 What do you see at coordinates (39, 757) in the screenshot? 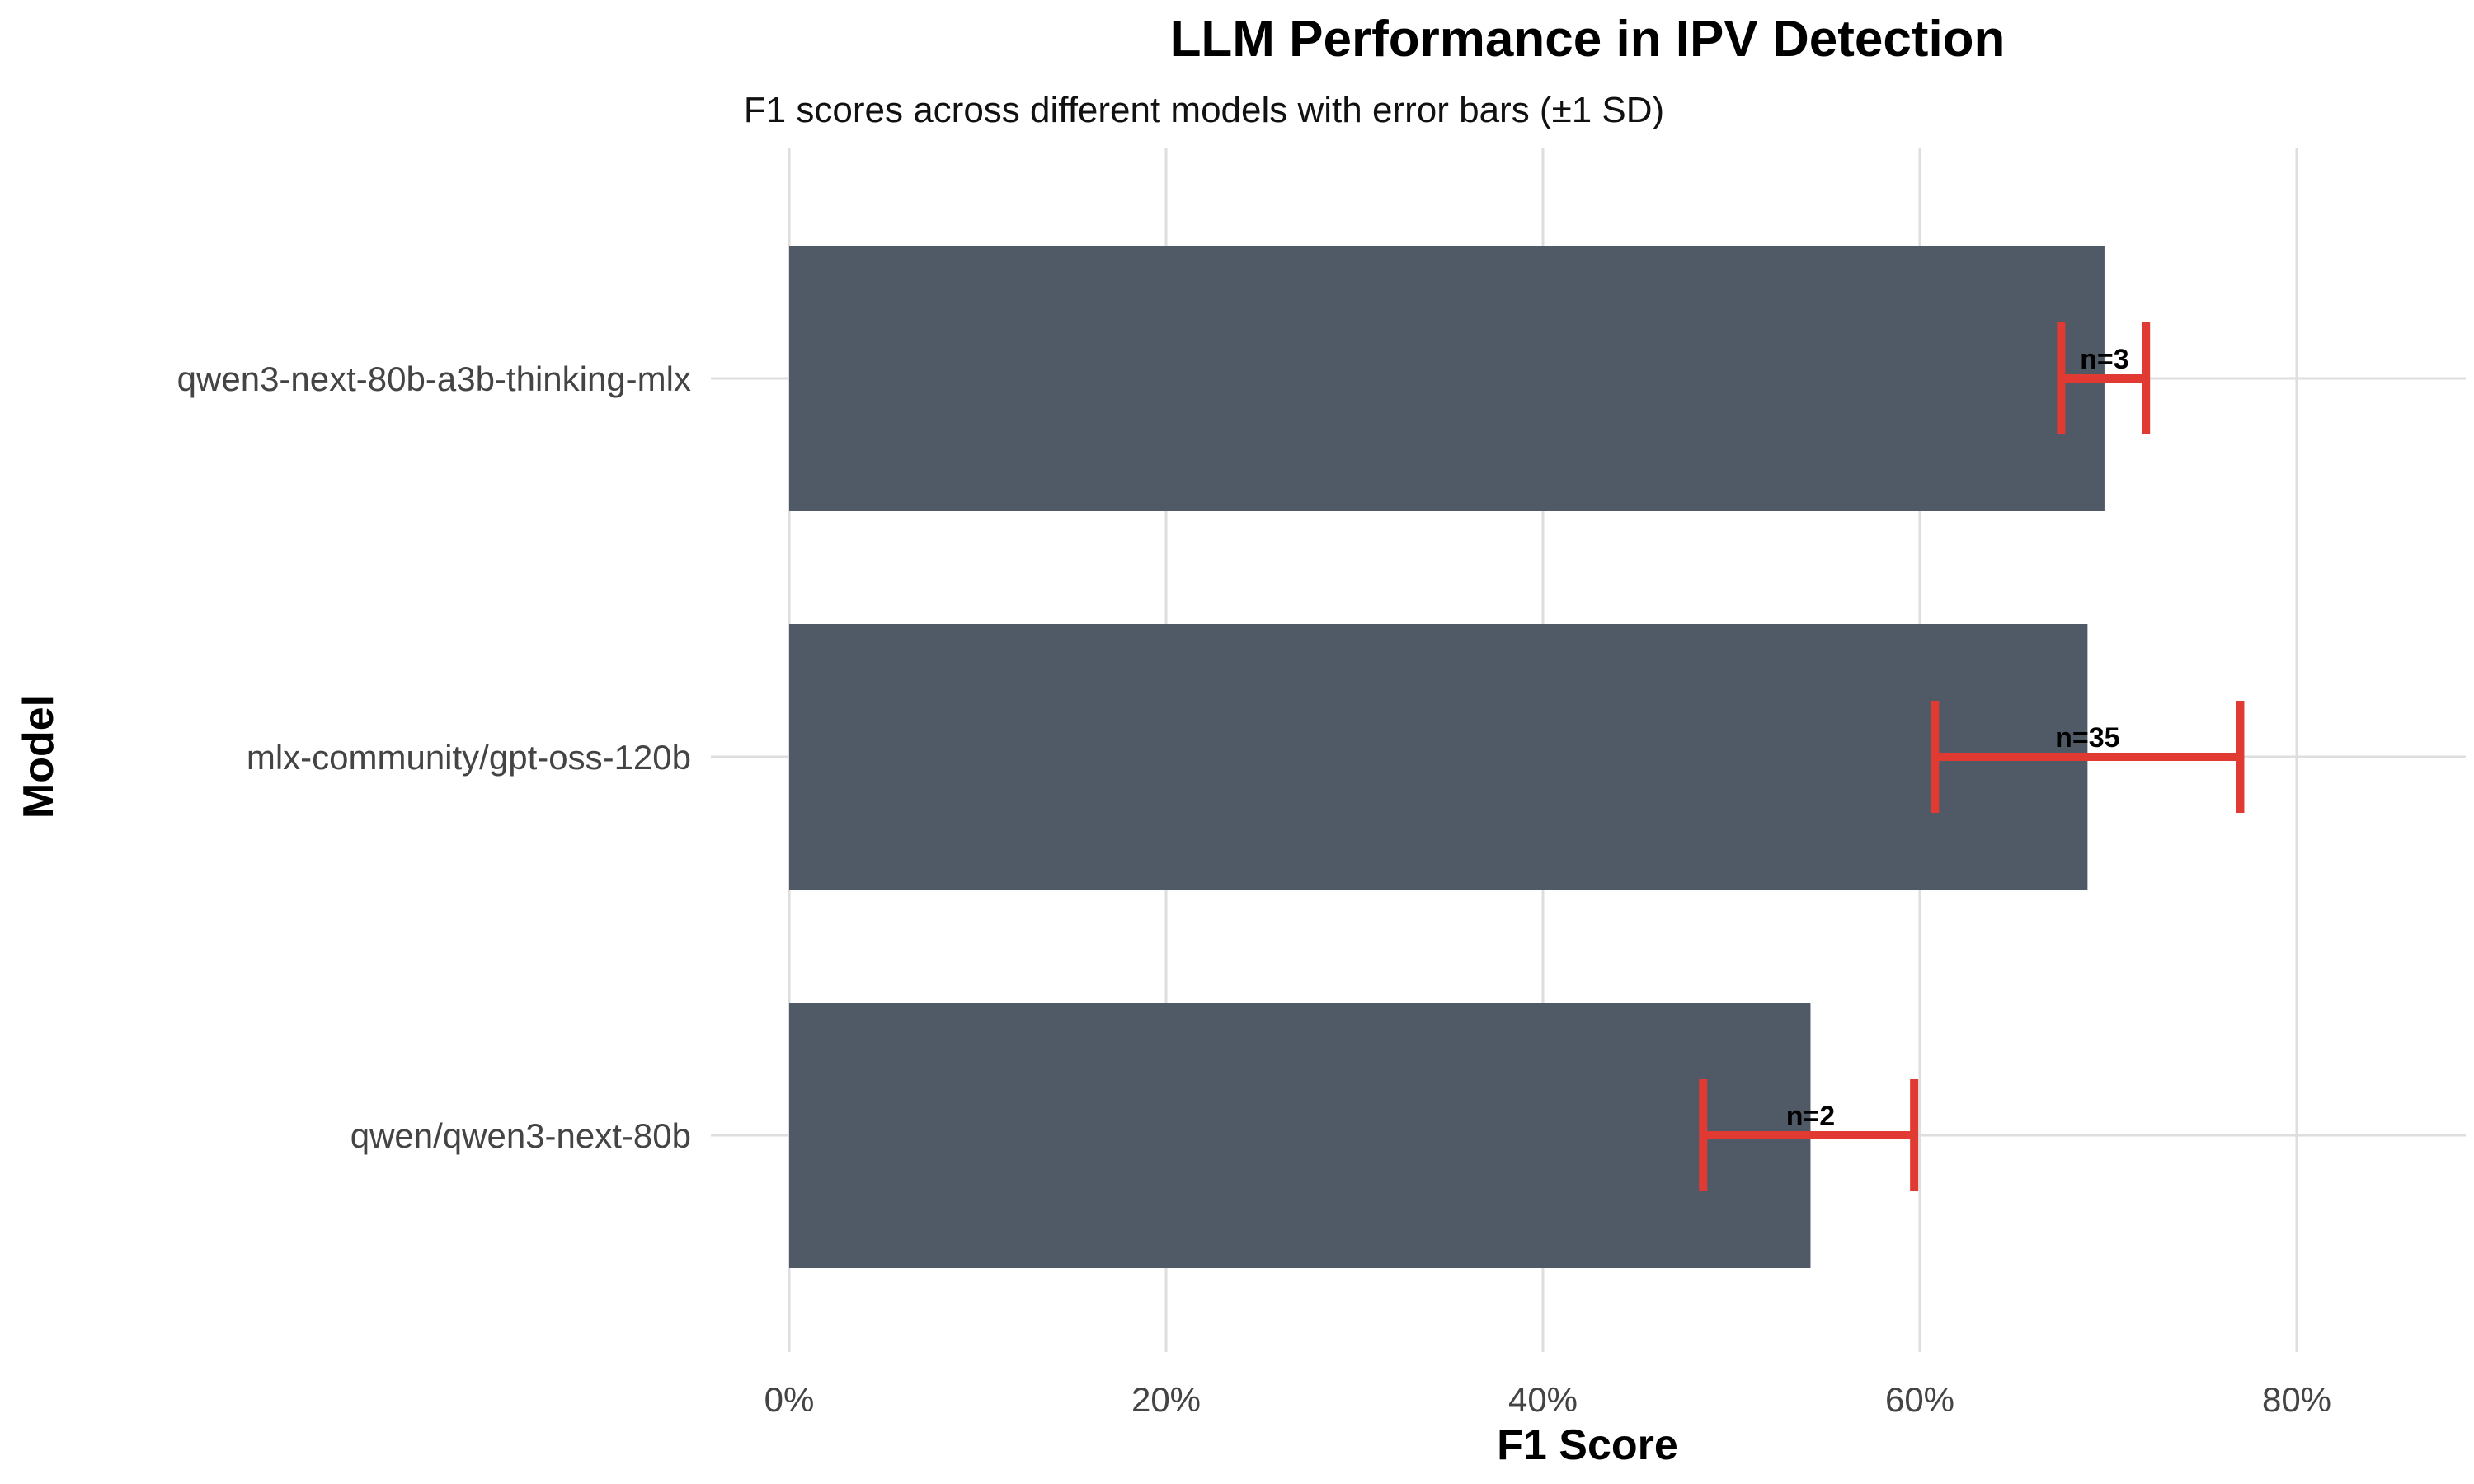
I see `y-axis-title: Model` at bounding box center [39, 757].